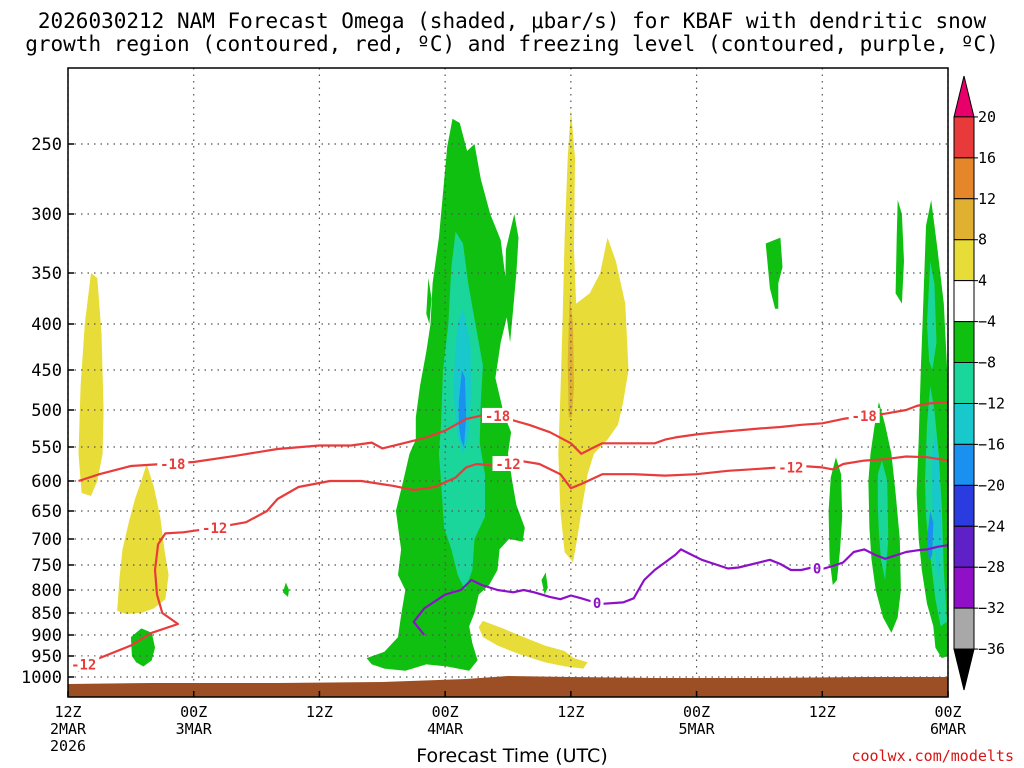 Image resolution: width=1024 pixels, height=768 pixels. I want to click on y-tick-label: 850, so click(46, 614).